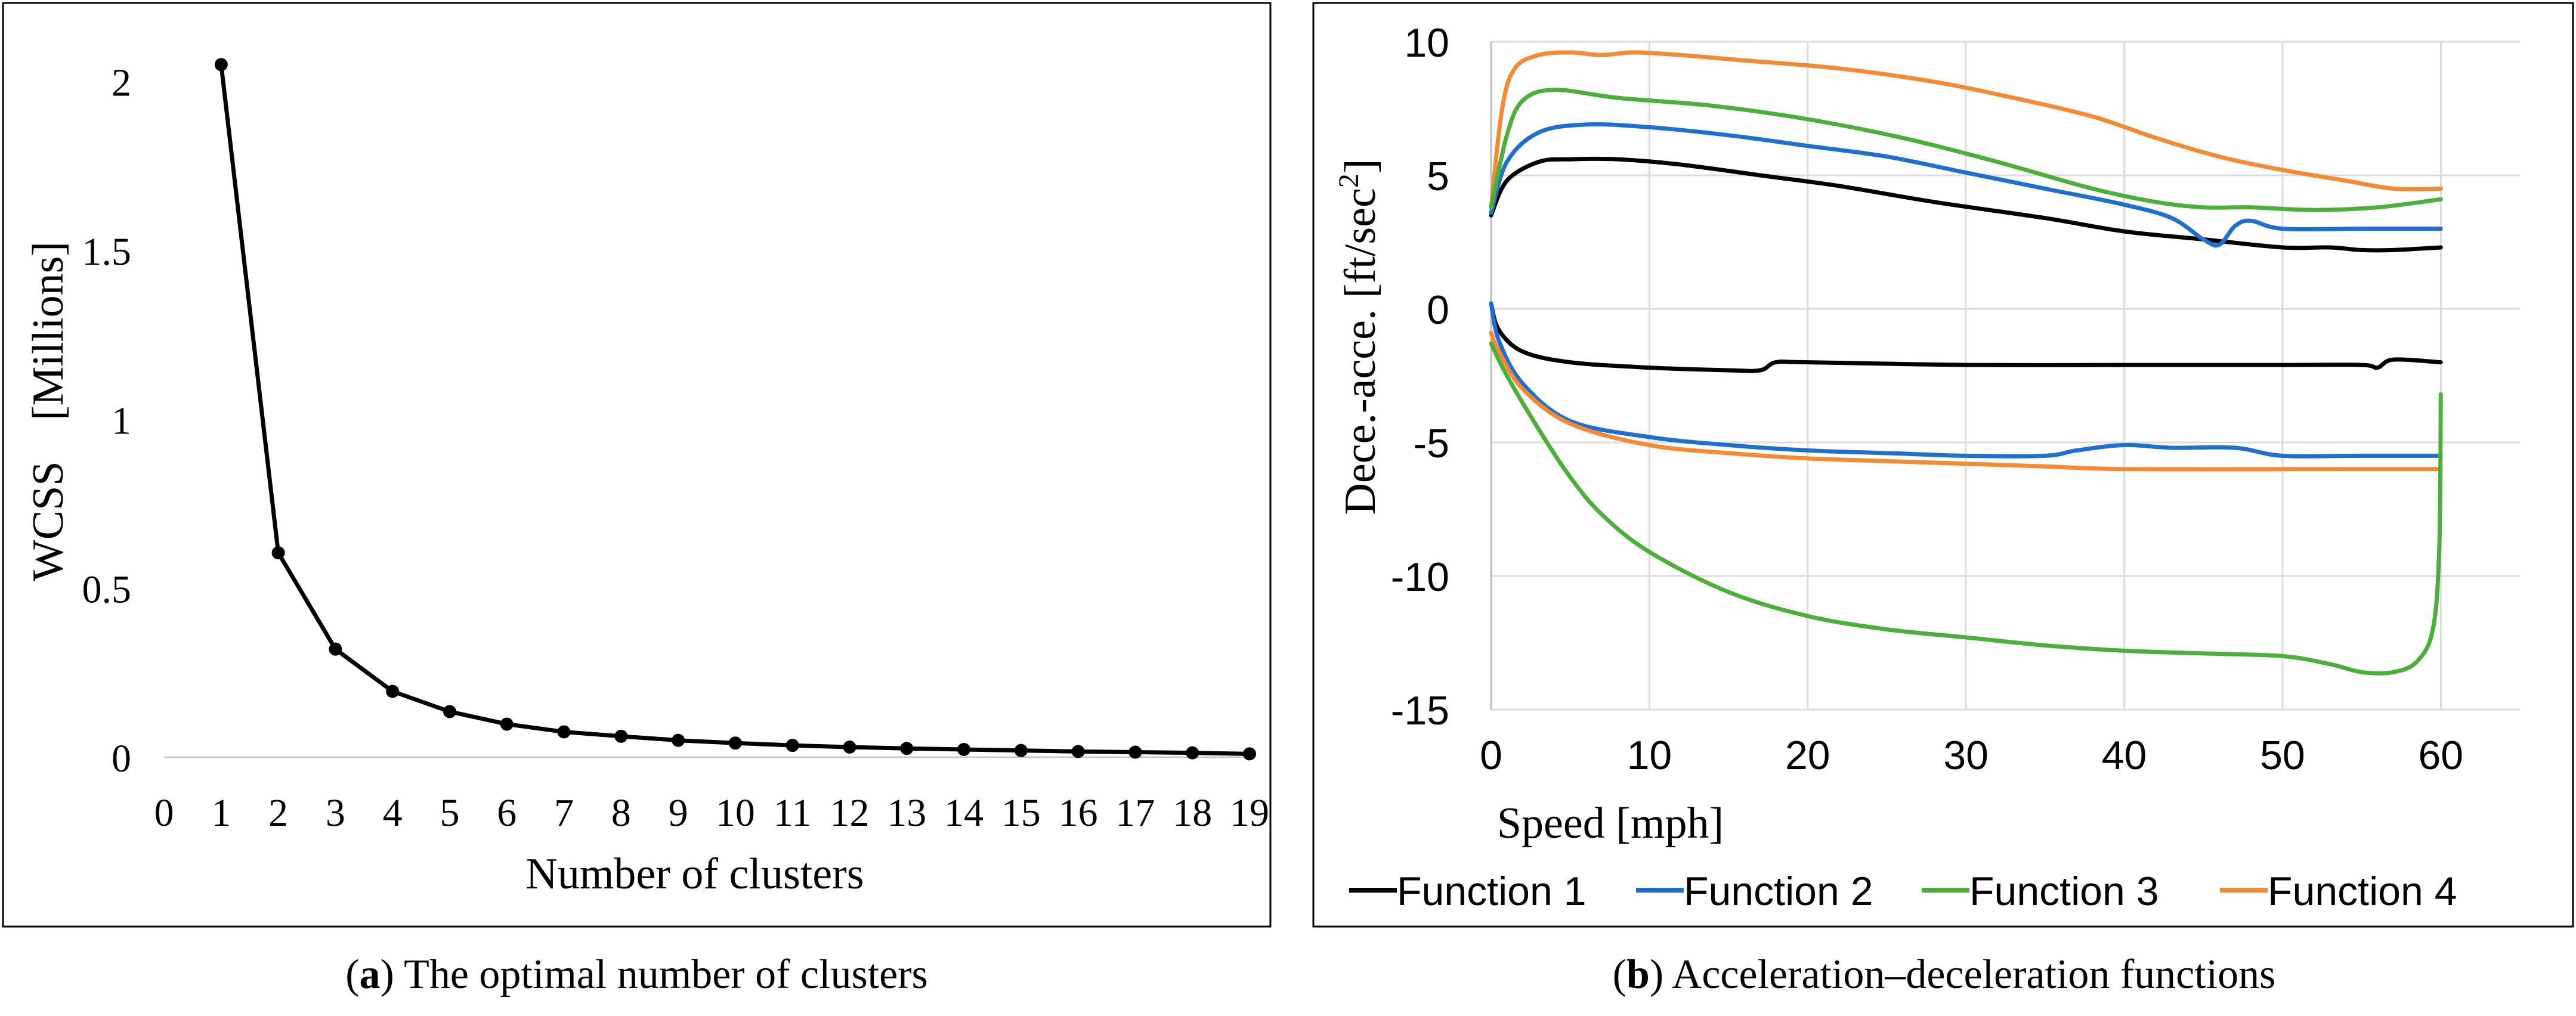 The width and height of the screenshot is (2576, 1016). Describe the element at coordinates (1966, 508) in the screenshot. I see `chart-b-function-3-deceleration-line` at that location.